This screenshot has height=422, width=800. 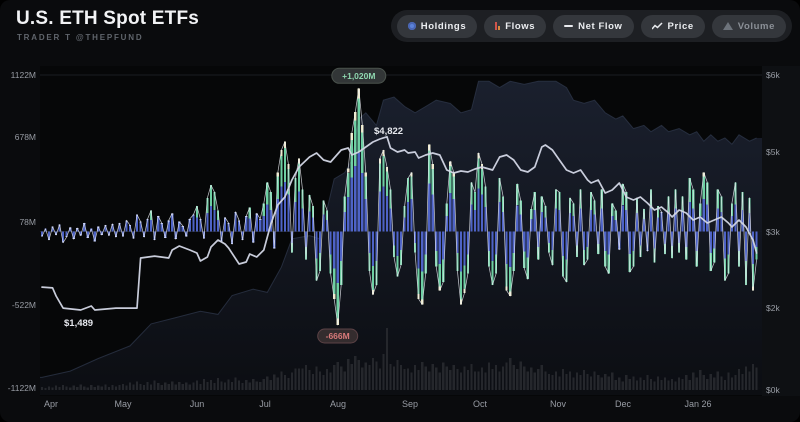 I want to click on volume-bars, so click(x=399, y=359).